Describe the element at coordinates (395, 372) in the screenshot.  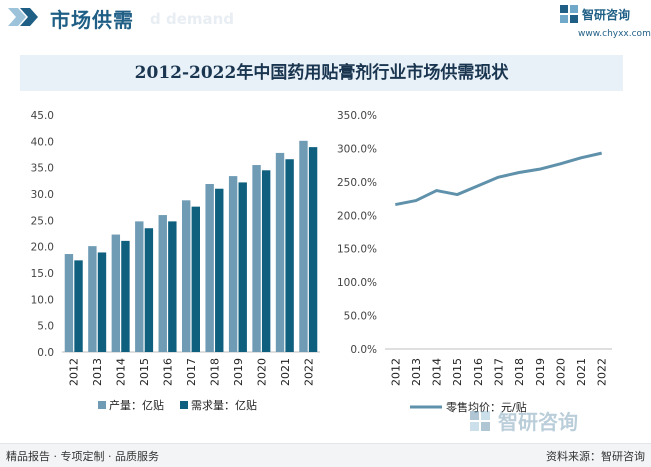
I see `line-x-tick-label: 2012` at that location.